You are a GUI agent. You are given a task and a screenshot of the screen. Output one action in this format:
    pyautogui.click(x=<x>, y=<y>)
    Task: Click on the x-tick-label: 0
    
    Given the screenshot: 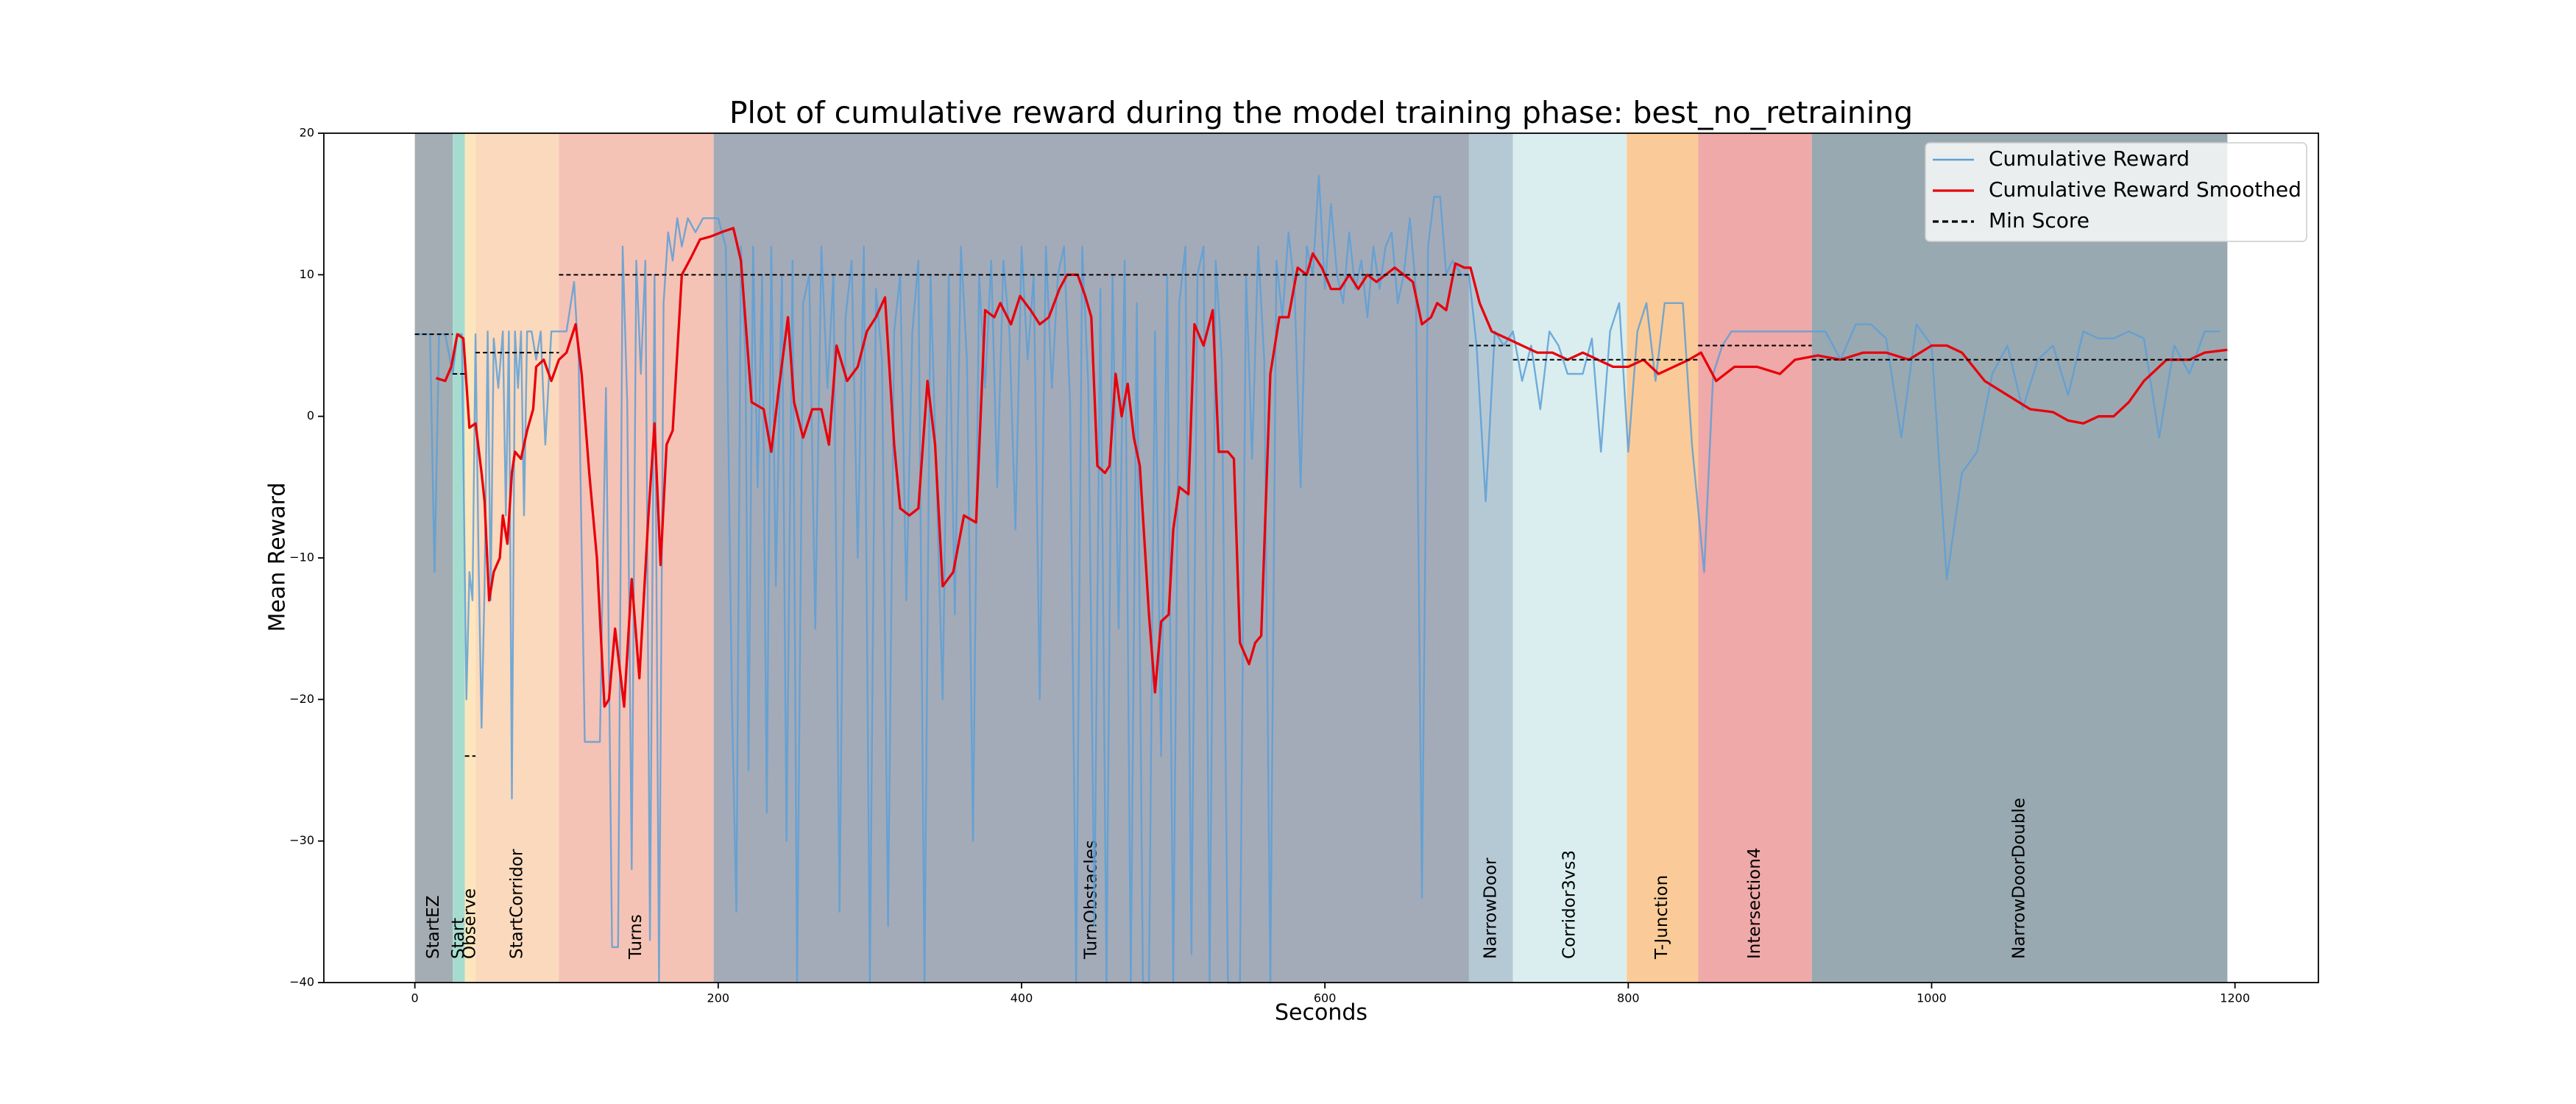 What is the action you would take?
    pyautogui.click(x=415, y=998)
    